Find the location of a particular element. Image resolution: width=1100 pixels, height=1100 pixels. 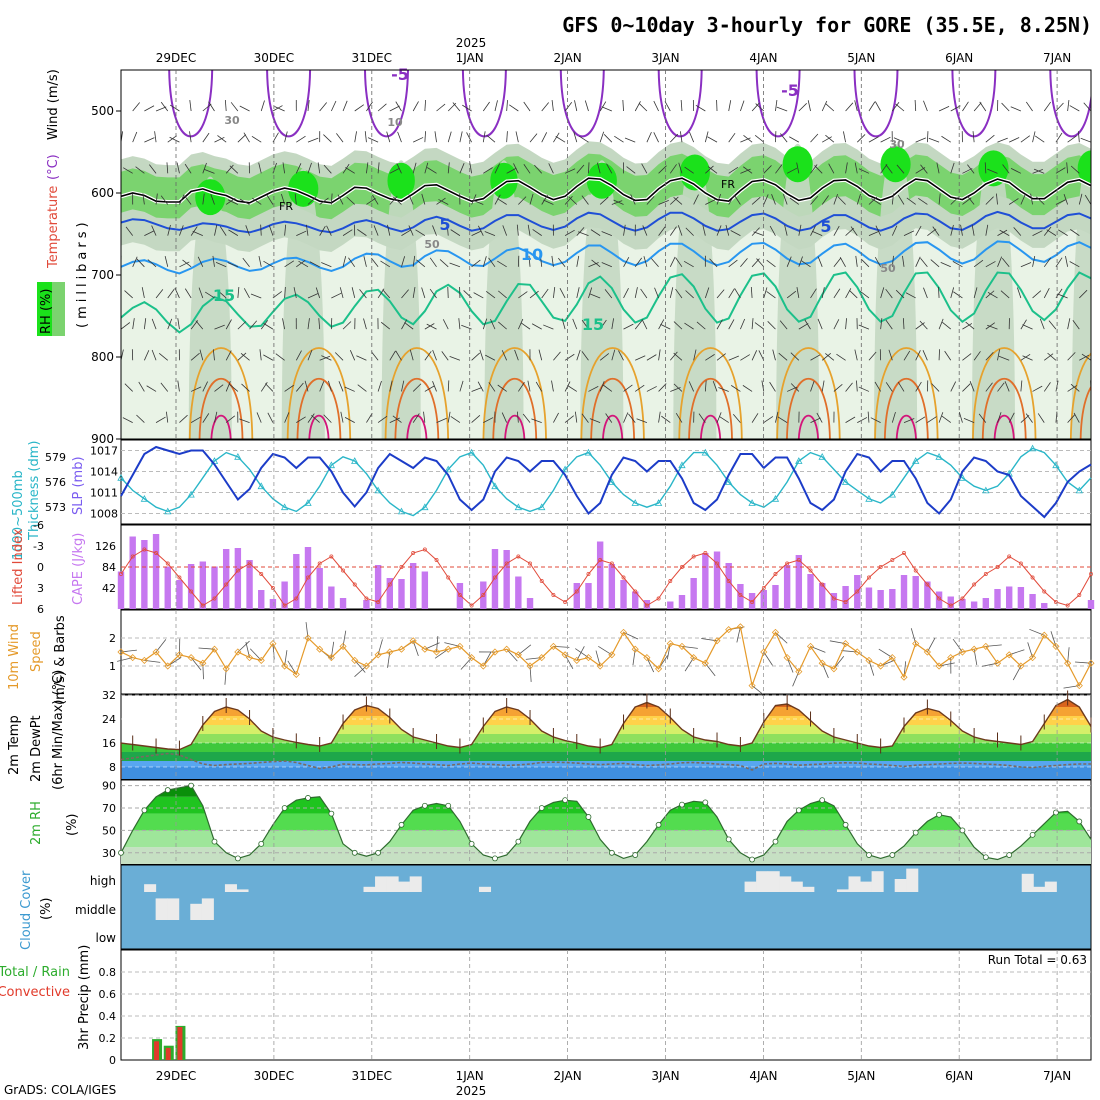

pressure-axis: 500 600 700 800 900 is located at coordinates (106, 275).